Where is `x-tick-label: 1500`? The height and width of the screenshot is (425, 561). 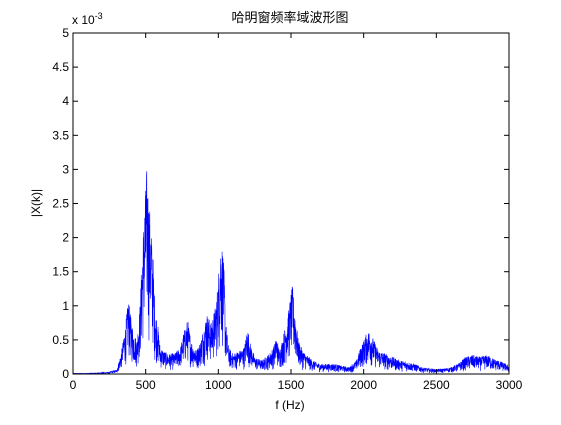
x-tick-label: 1500 is located at coordinates (291, 385).